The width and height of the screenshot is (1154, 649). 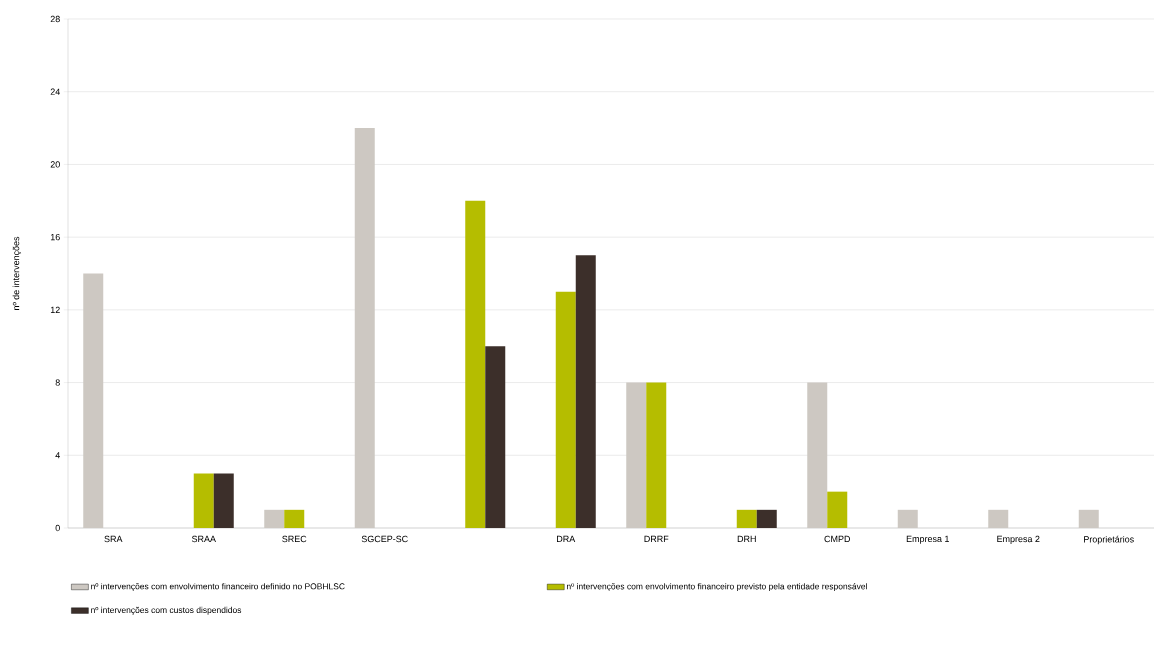 I want to click on y-tick-label: 0, so click(x=57, y=528).